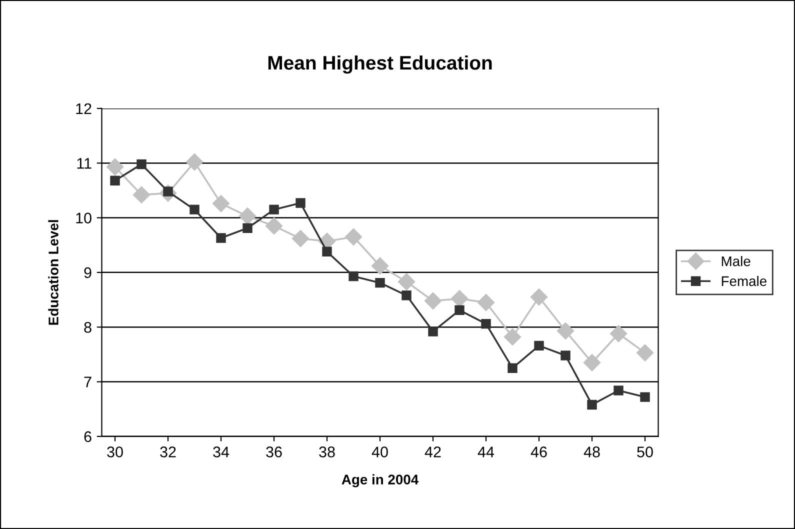 Image resolution: width=795 pixels, height=529 pixels. I want to click on y-tick-label: 11, so click(84, 163).